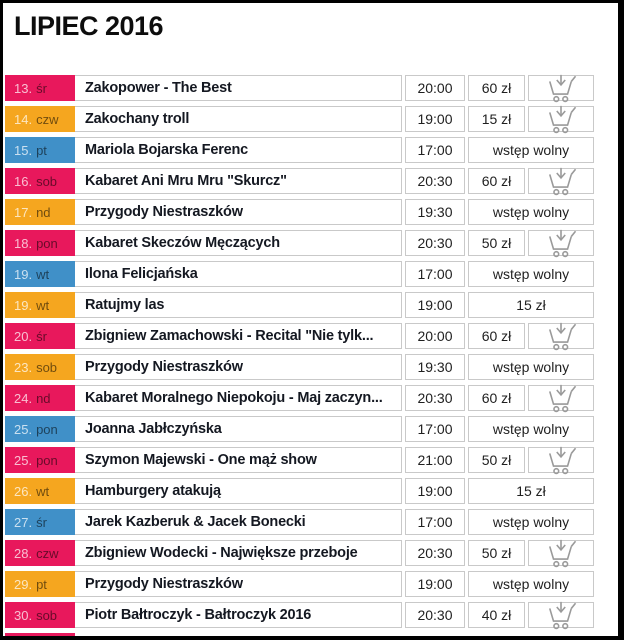 Image resolution: width=624 pixels, height=640 pixels. Describe the element at coordinates (40, 491) in the screenshot. I see `date-badge: 26. wt` at that location.